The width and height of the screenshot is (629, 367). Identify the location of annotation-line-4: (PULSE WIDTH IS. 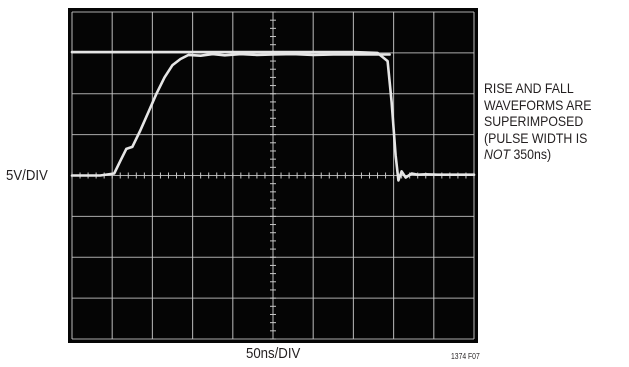
(536, 137).